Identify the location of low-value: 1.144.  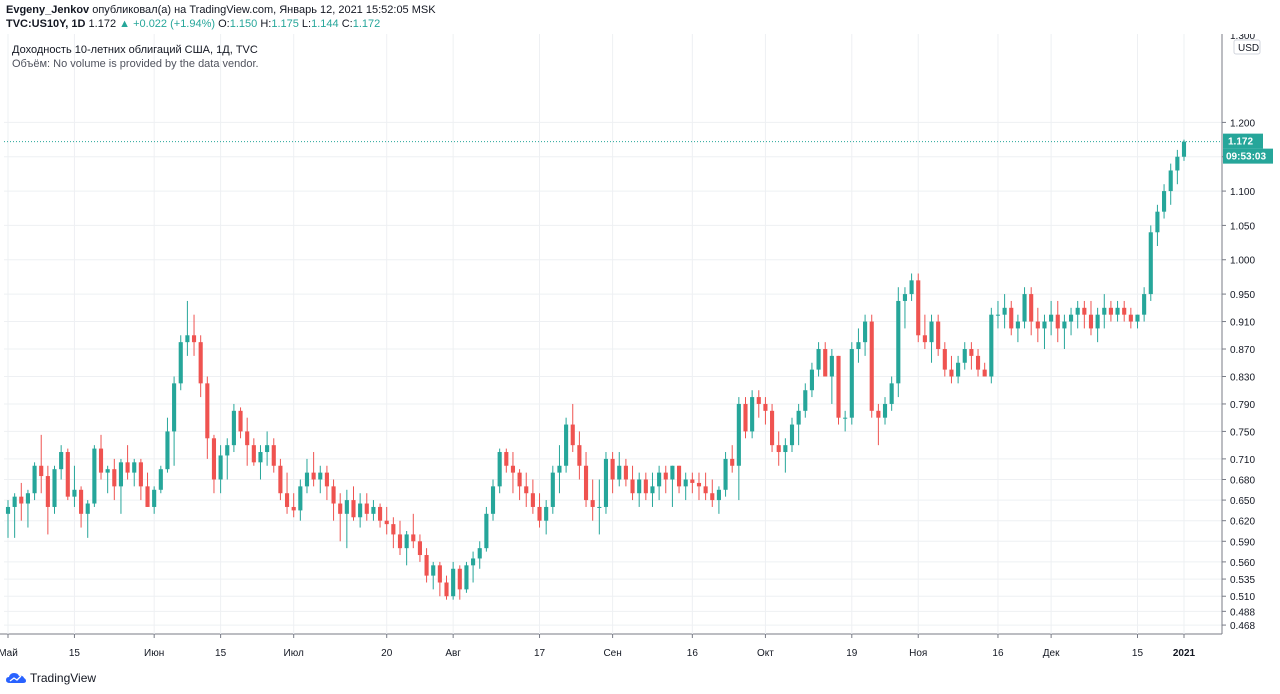
(325, 24).